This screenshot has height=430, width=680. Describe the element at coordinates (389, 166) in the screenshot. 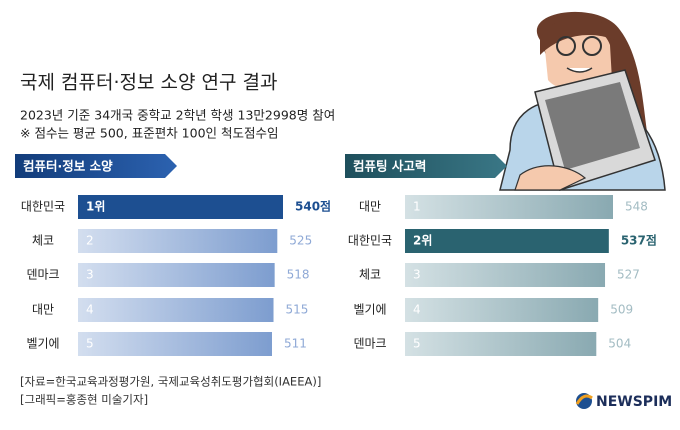

I see `chart-title: 컴퓨팅 사고력` at that location.